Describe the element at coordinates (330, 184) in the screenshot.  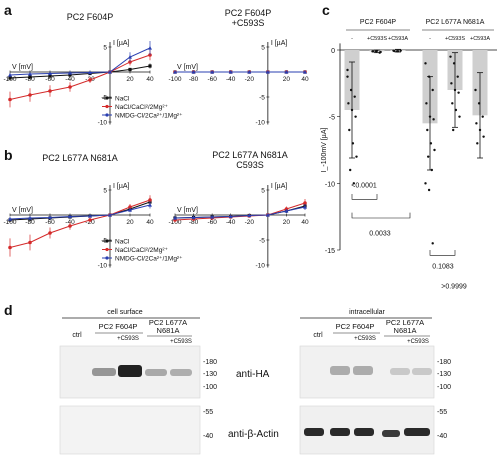
I see `bar-y-tick-label: -10` at that location.